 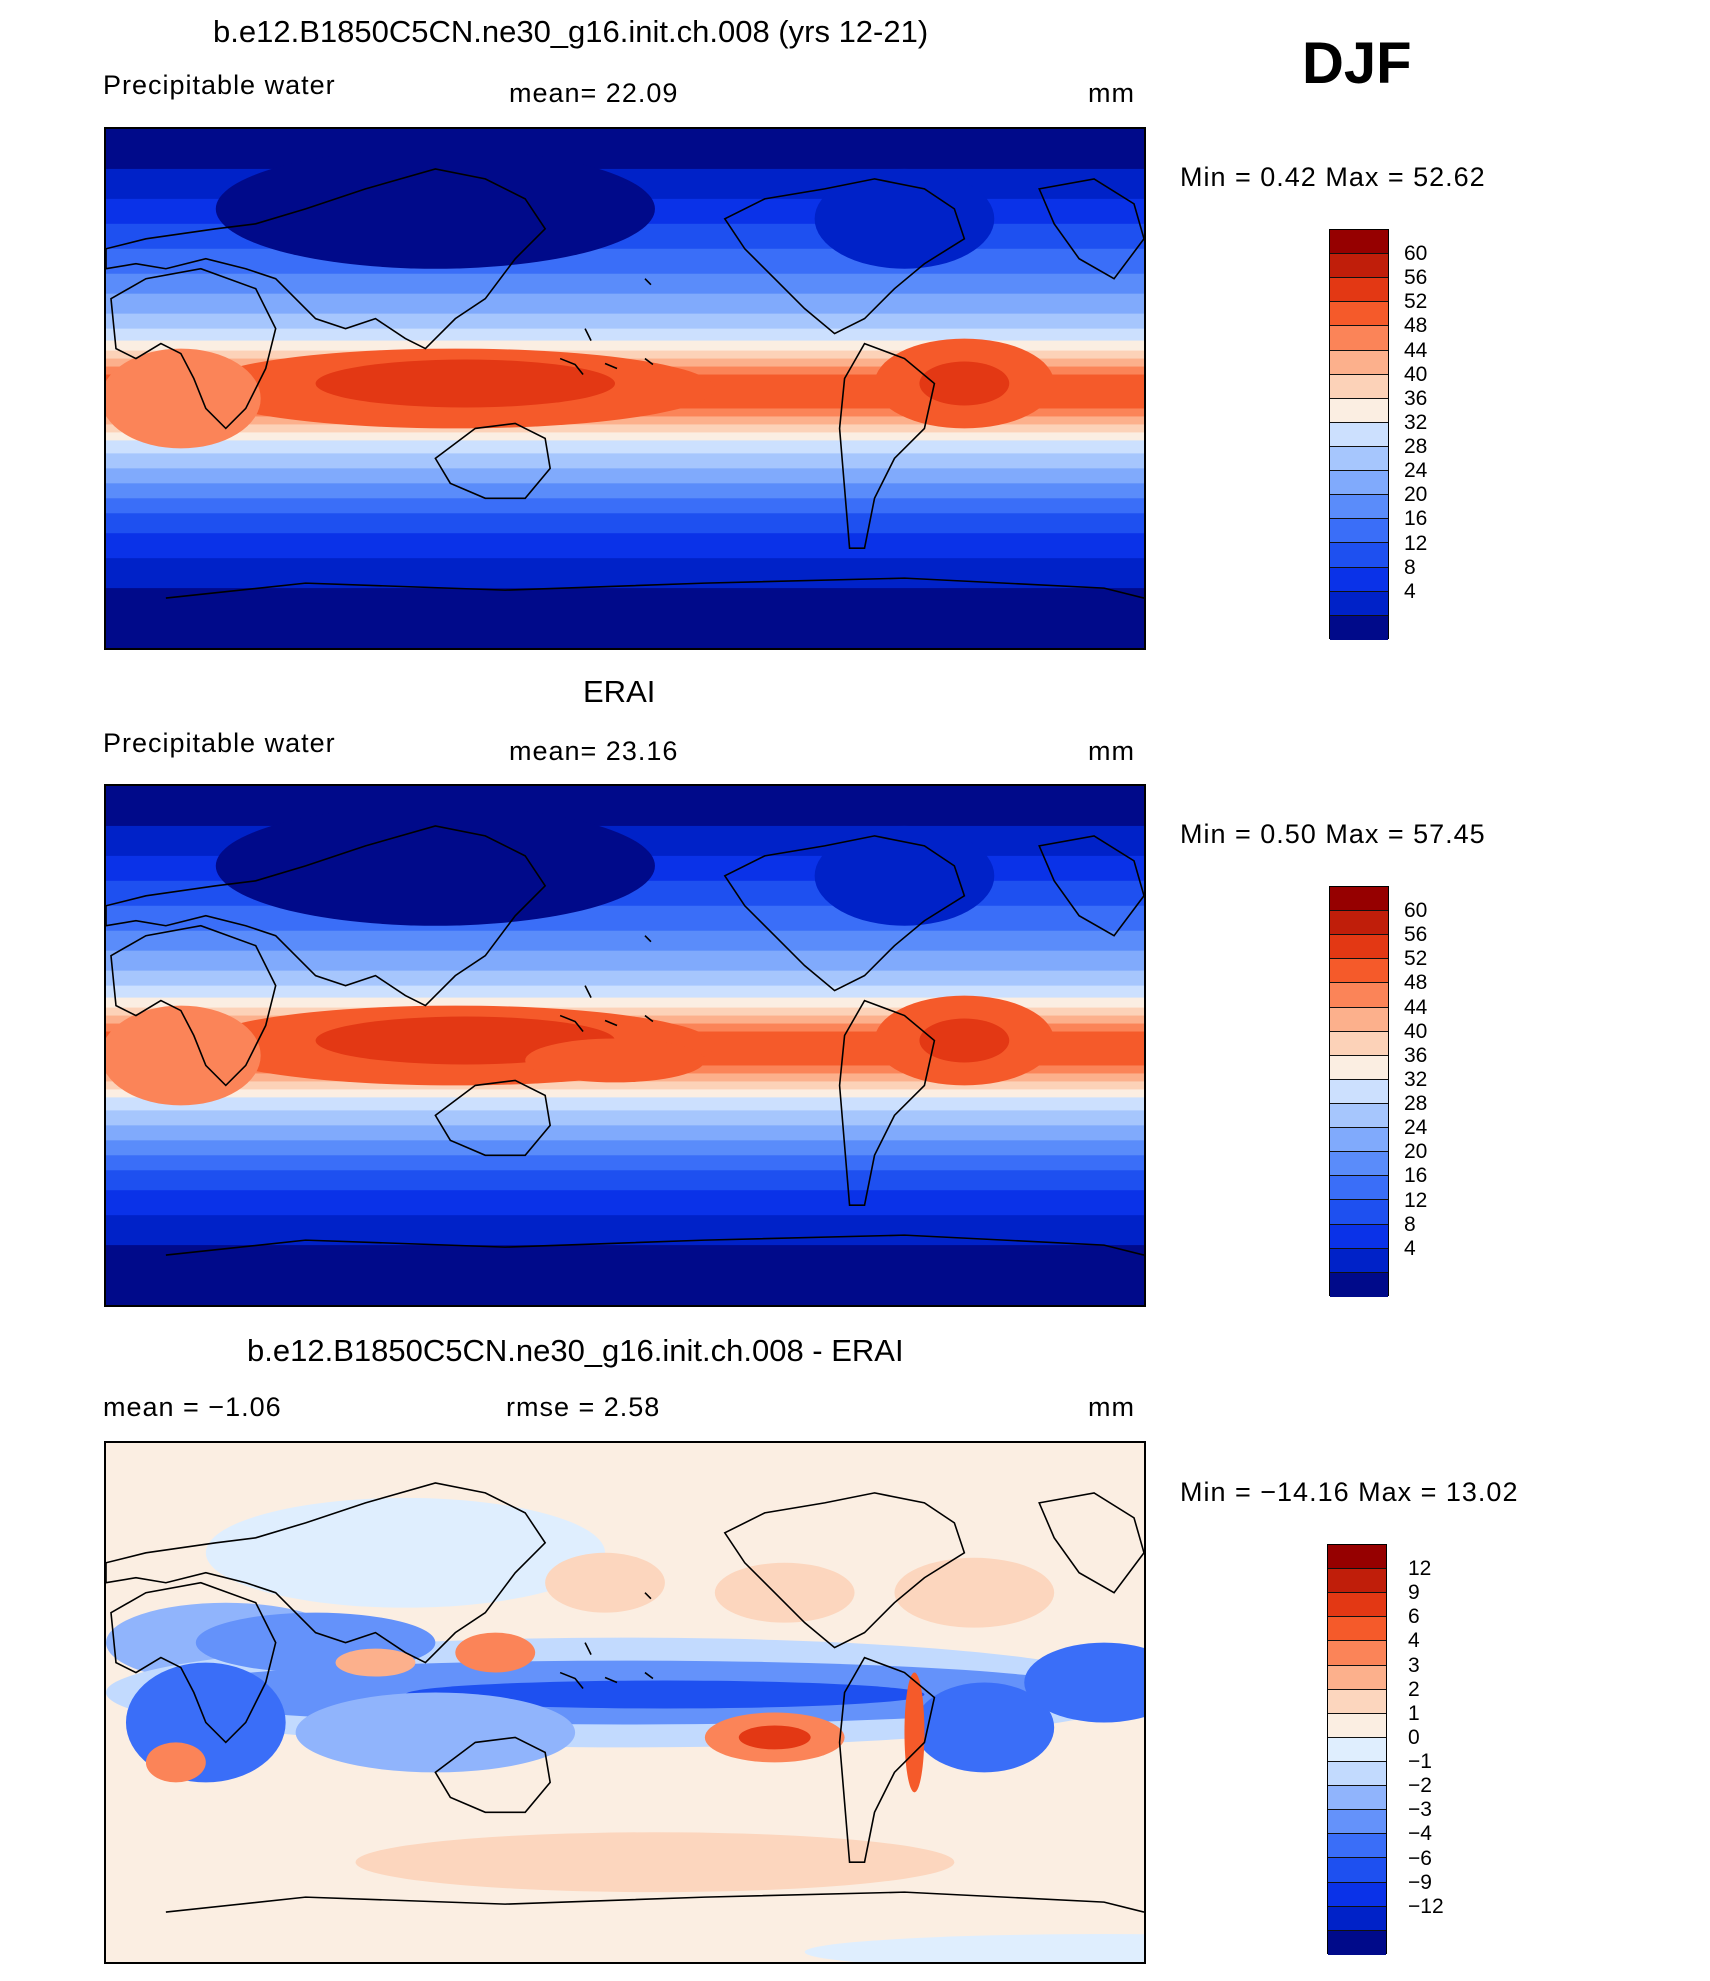 I want to click on colorbar-tick-label: 6, so click(x=1414, y=1617).